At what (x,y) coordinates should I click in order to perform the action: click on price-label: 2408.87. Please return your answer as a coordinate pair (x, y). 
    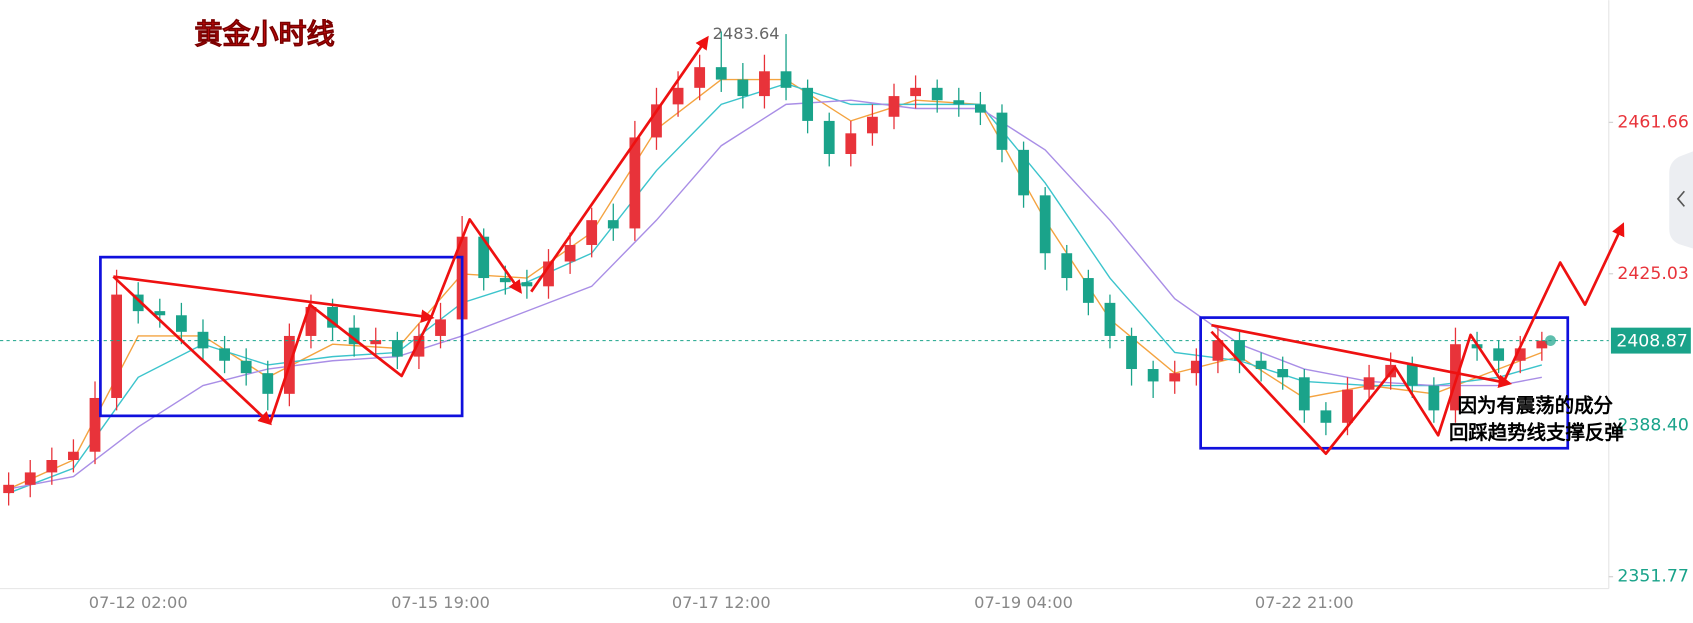
    Looking at the image, I should click on (1651, 342).